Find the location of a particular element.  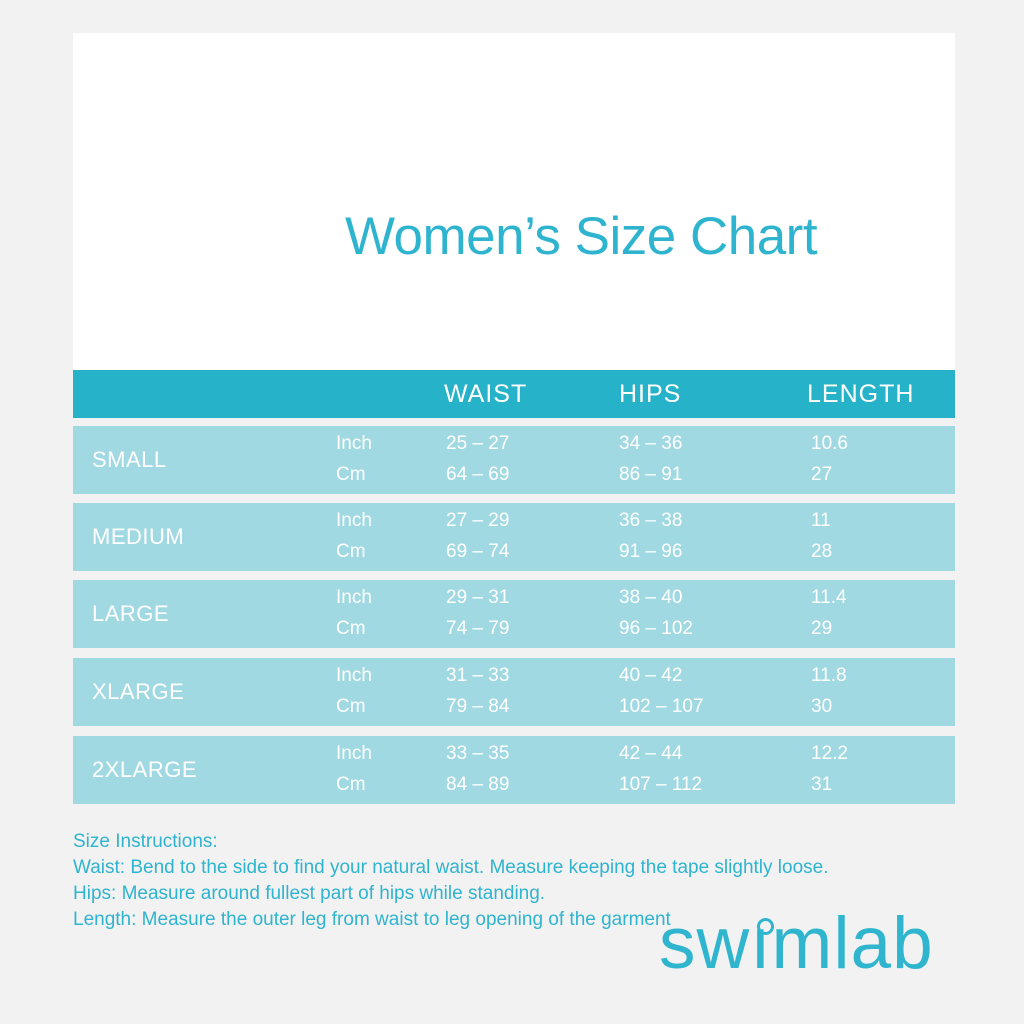

hips-value: 42 – 44 is located at coordinates (651, 753).